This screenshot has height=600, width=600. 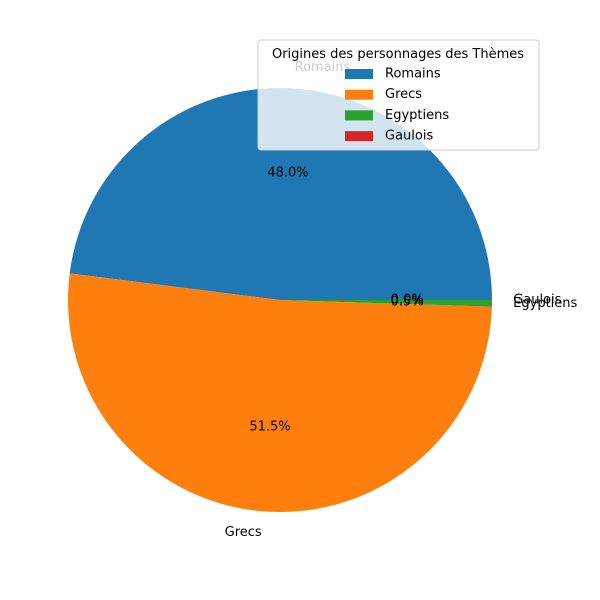 I want to click on legend-label-grecs: Grecs, so click(x=403, y=94).